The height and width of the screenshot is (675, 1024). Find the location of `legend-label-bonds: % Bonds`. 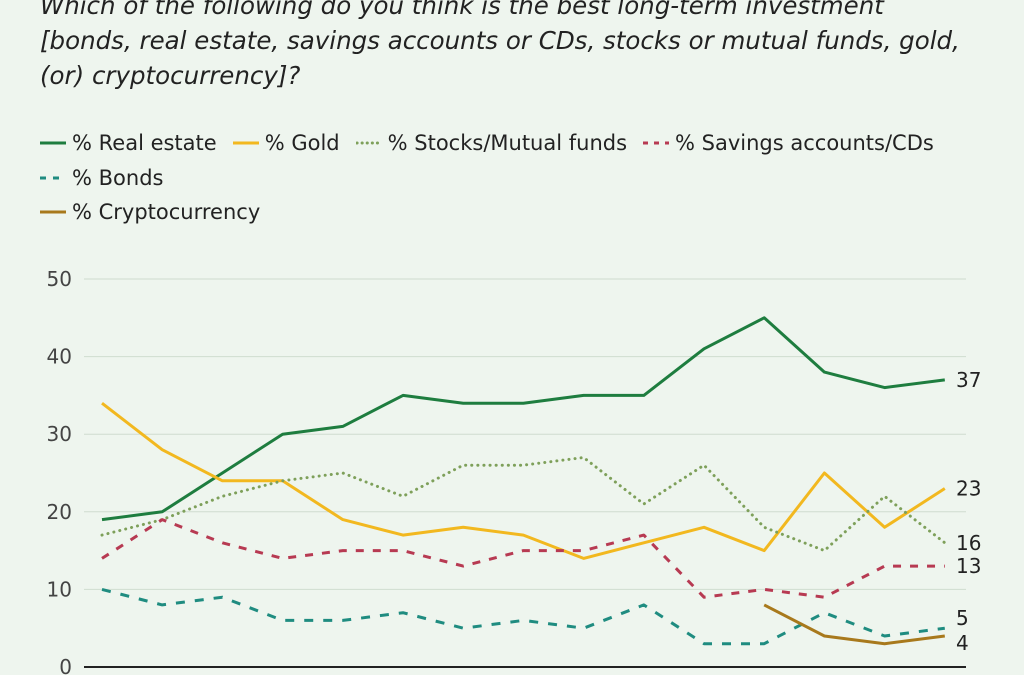

legend-label-bonds: % Bonds is located at coordinates (118, 177).